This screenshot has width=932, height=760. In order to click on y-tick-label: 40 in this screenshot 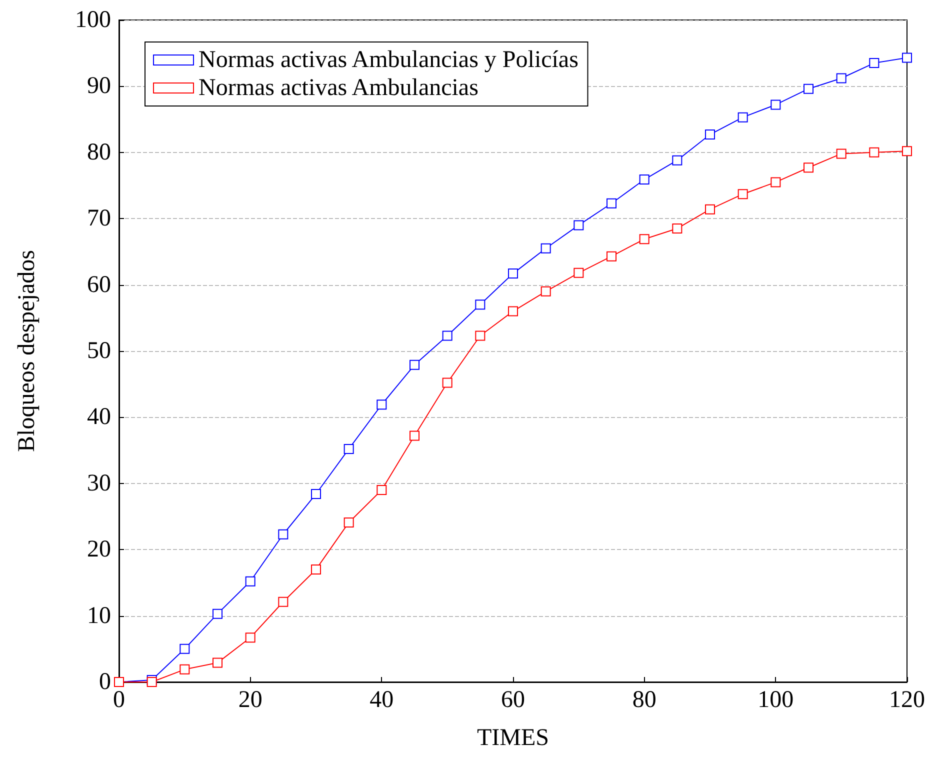, I will do `click(99, 417)`.